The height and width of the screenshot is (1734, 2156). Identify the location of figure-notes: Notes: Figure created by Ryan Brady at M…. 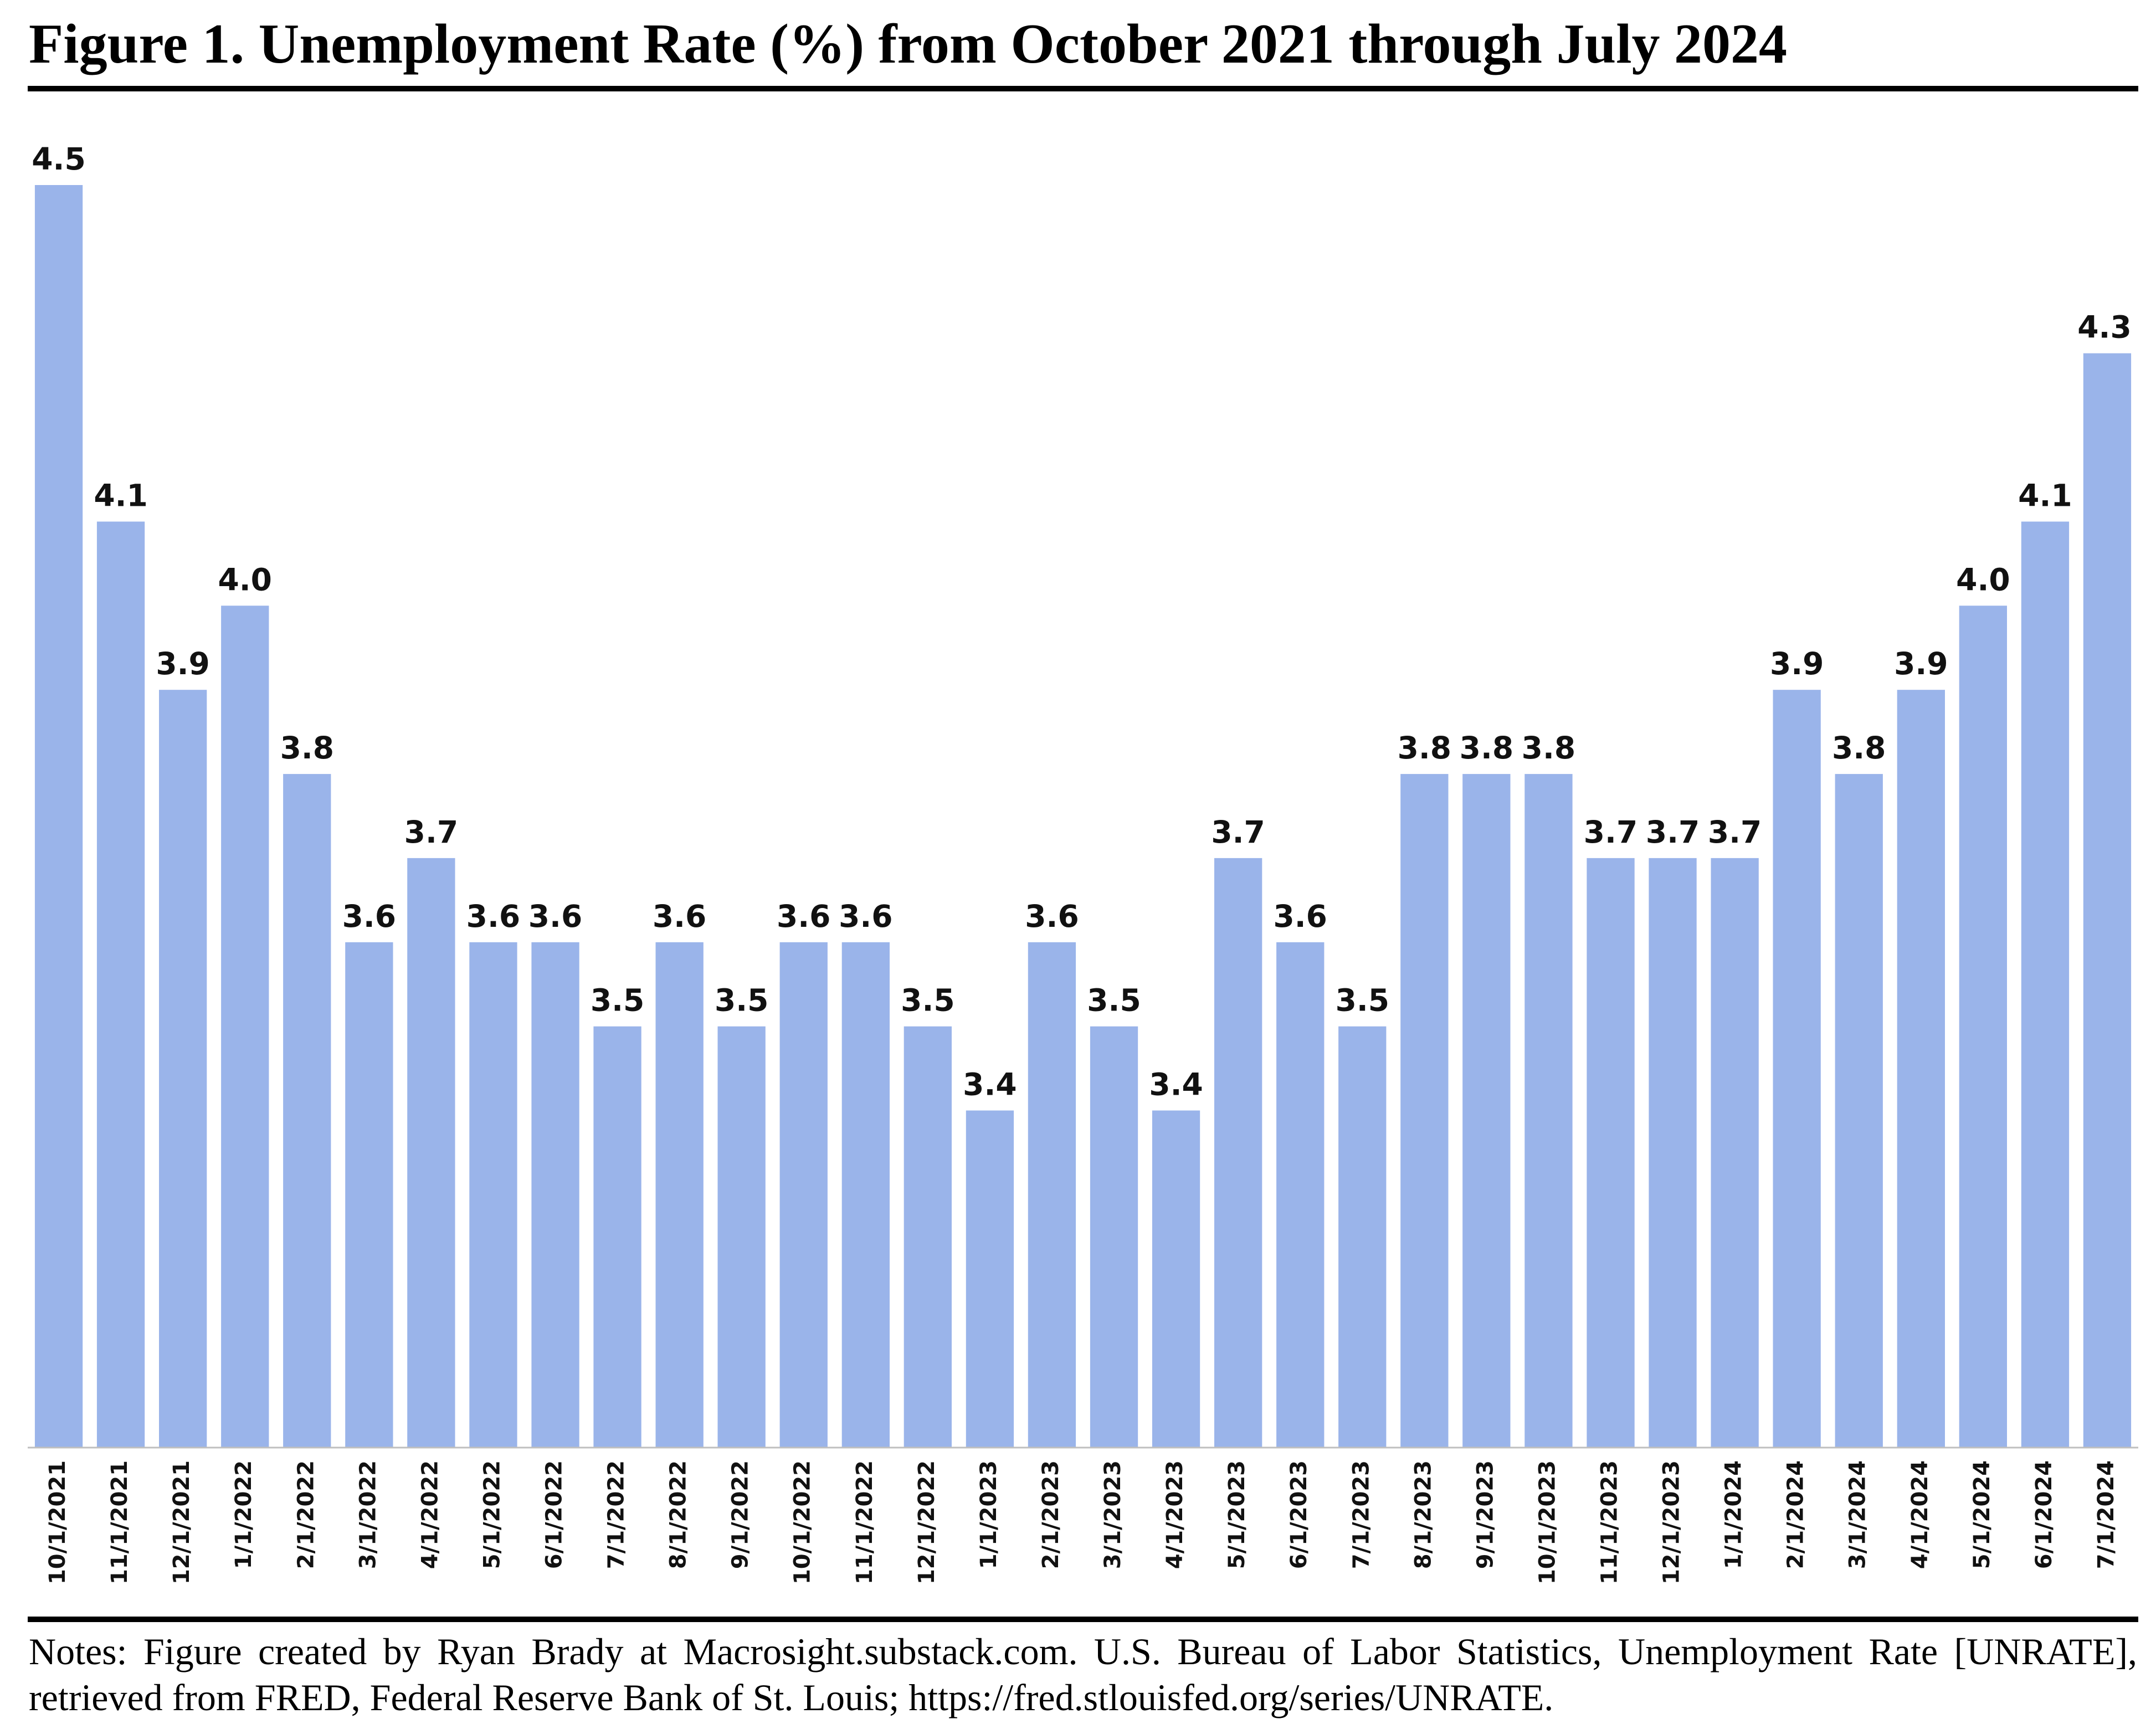
(1083, 1674).